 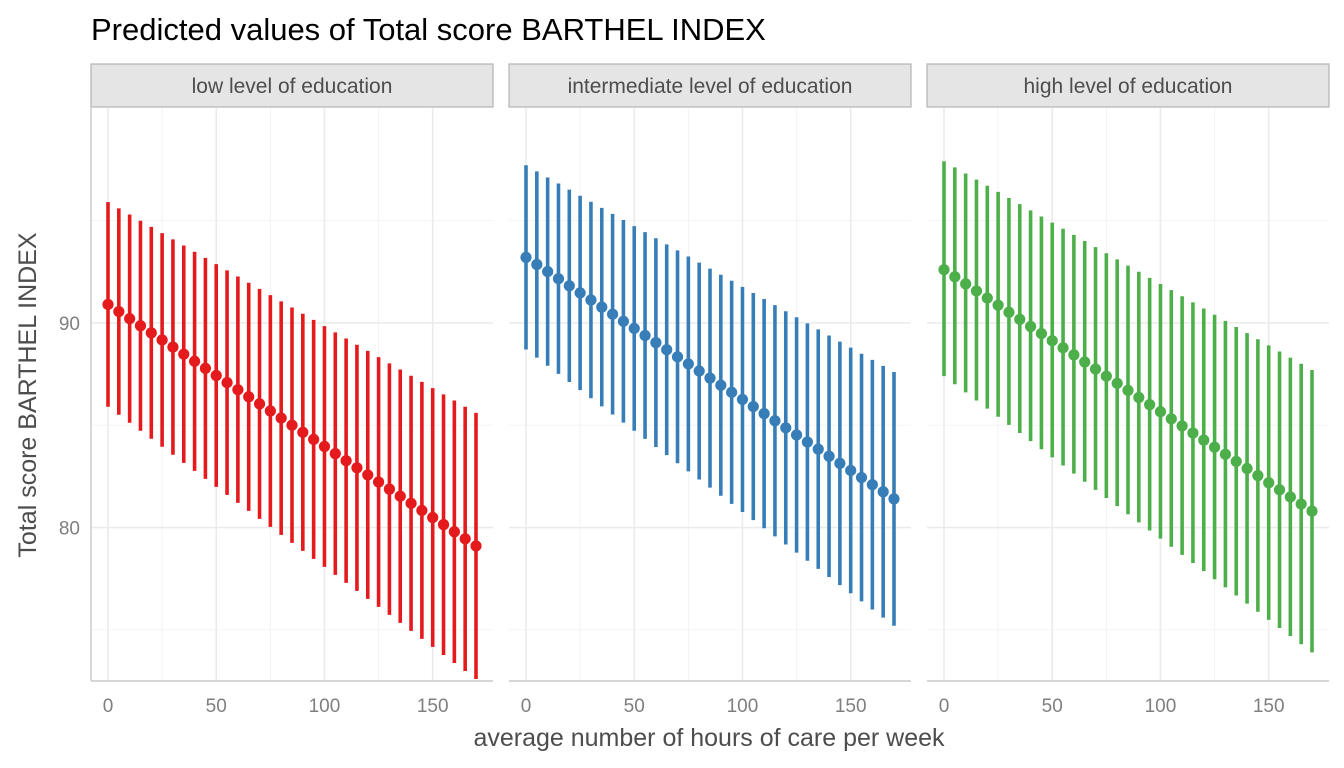 I want to click on facet-strip-label: high level of education, so click(x=1128, y=86).